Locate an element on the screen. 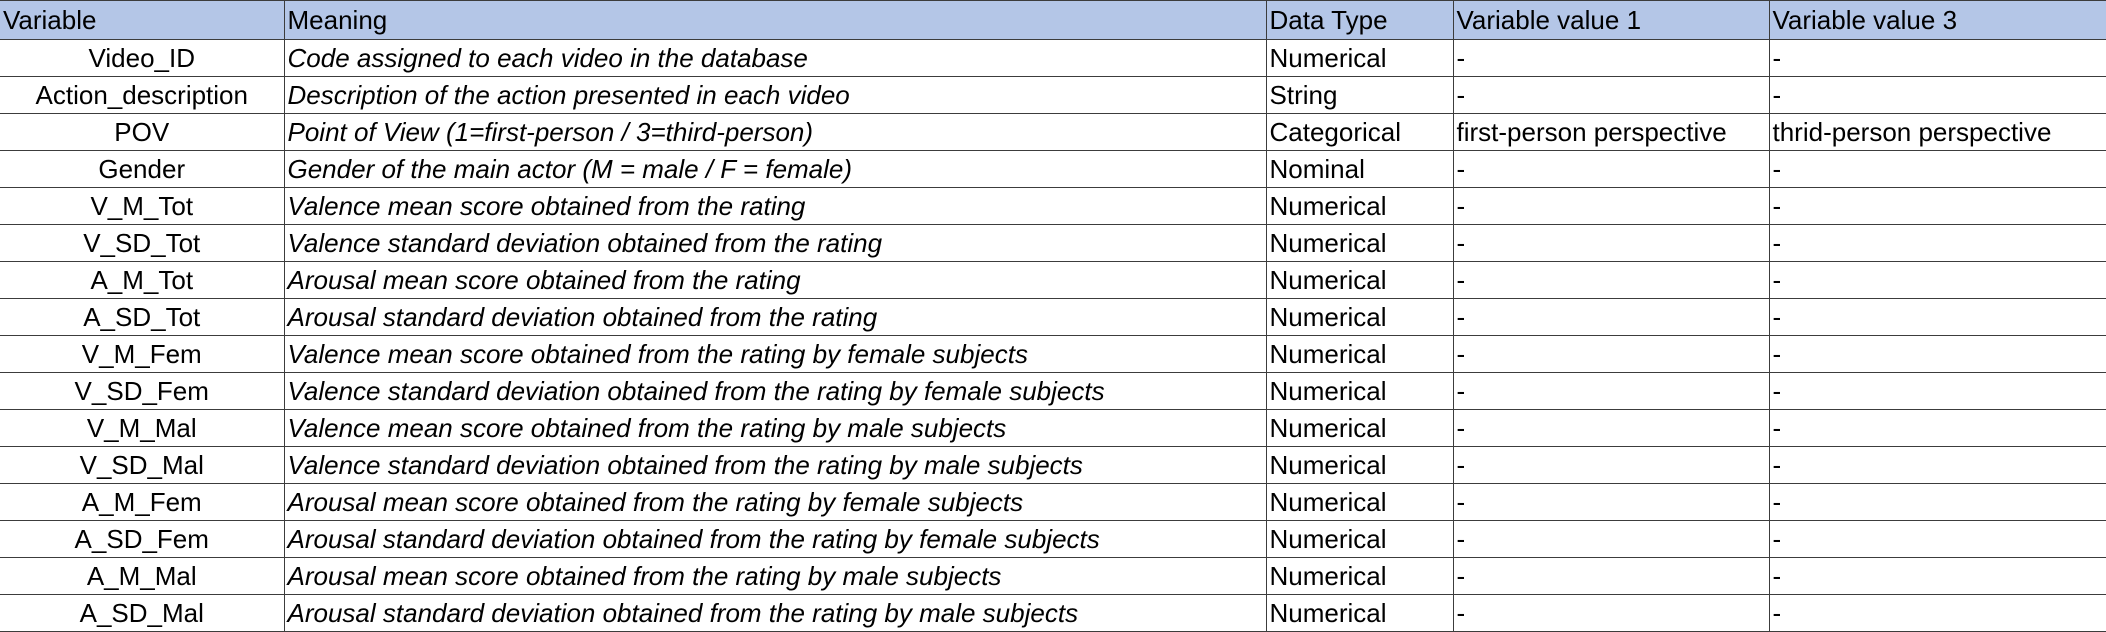 The image size is (2106, 632). cell-data-type: Nominal is located at coordinates (1360, 169).